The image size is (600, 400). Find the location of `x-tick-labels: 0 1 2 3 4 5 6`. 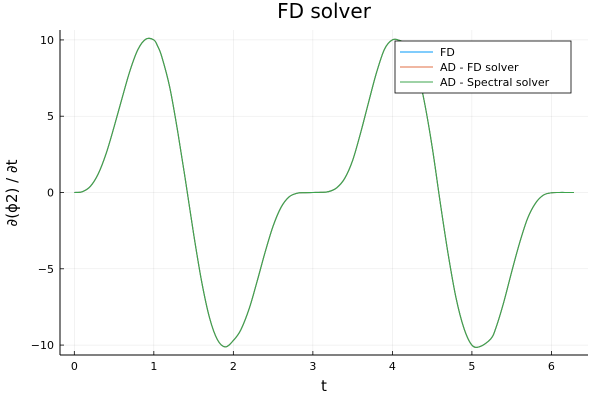

x-tick-labels: 0 1 2 3 4 5 6 is located at coordinates (313, 366).